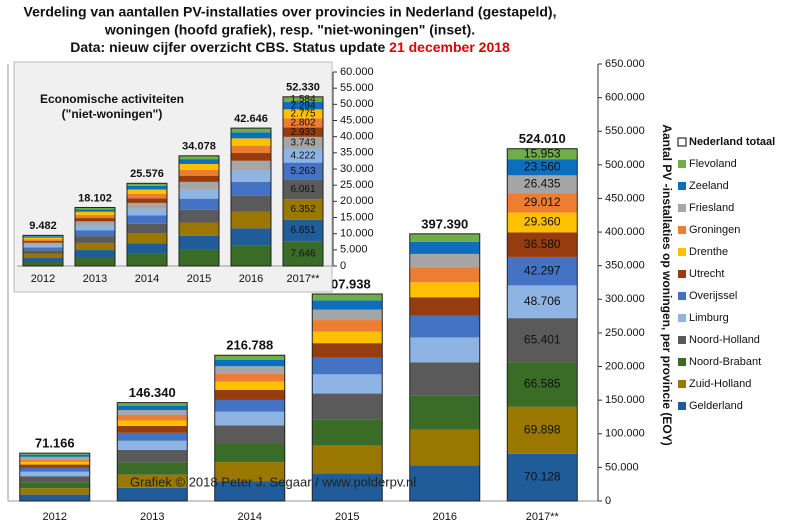 This screenshot has height=529, width=802. I want to click on y-tick-label: 50.000, so click(357, 104).